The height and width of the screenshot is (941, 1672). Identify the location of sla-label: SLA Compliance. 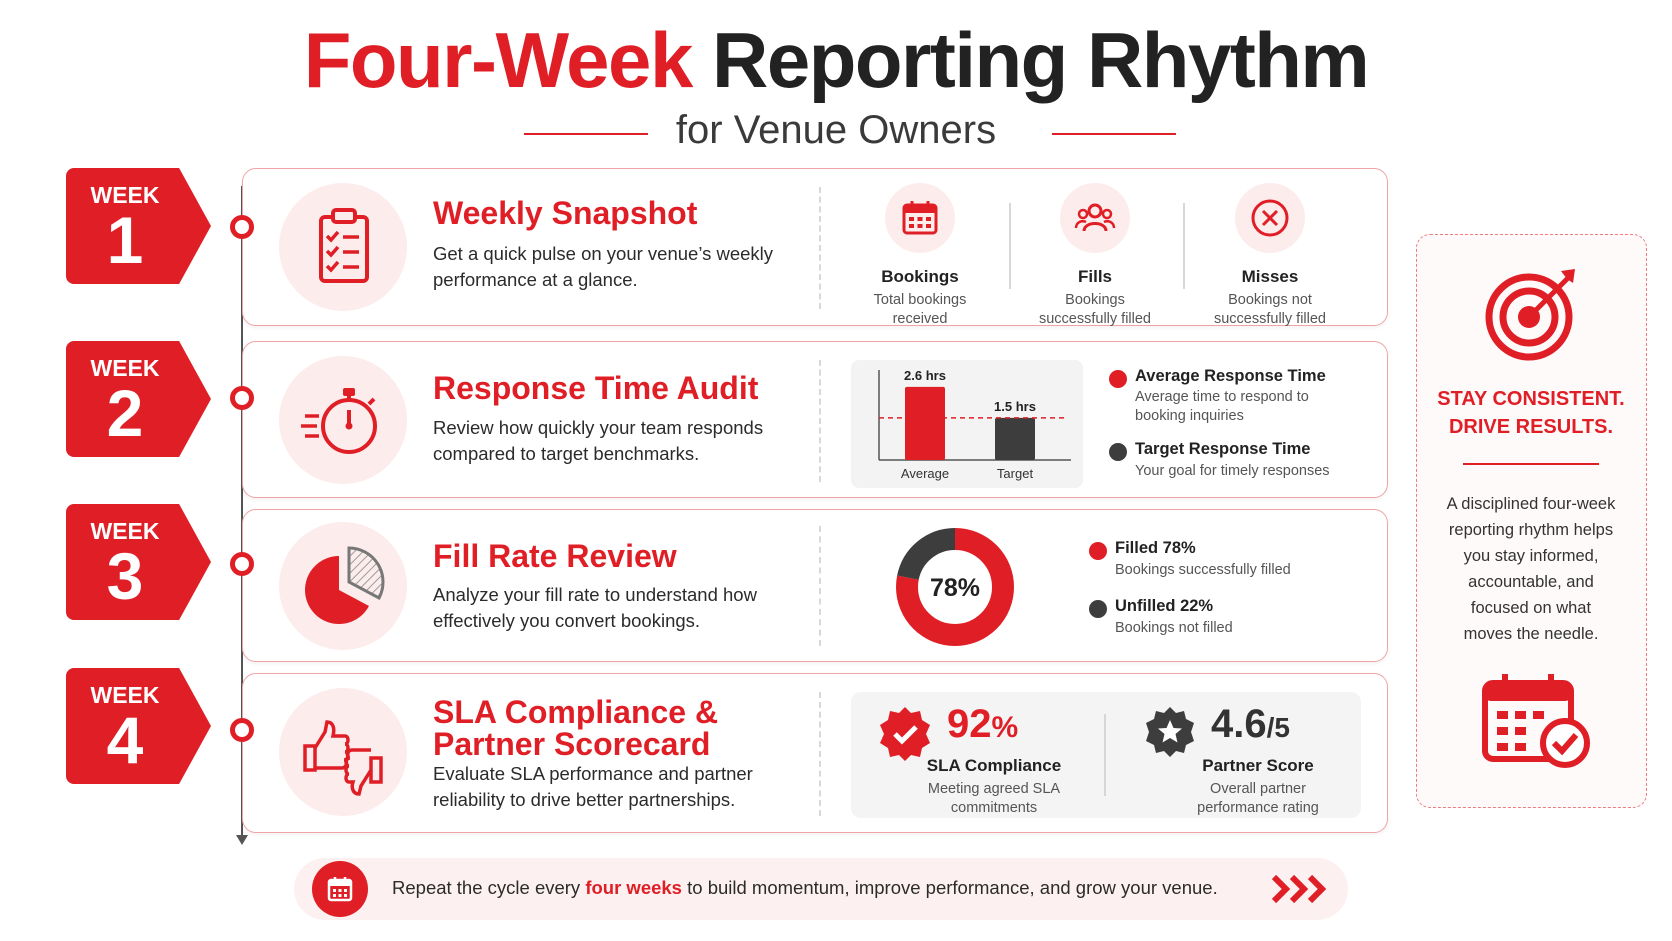
(994, 765).